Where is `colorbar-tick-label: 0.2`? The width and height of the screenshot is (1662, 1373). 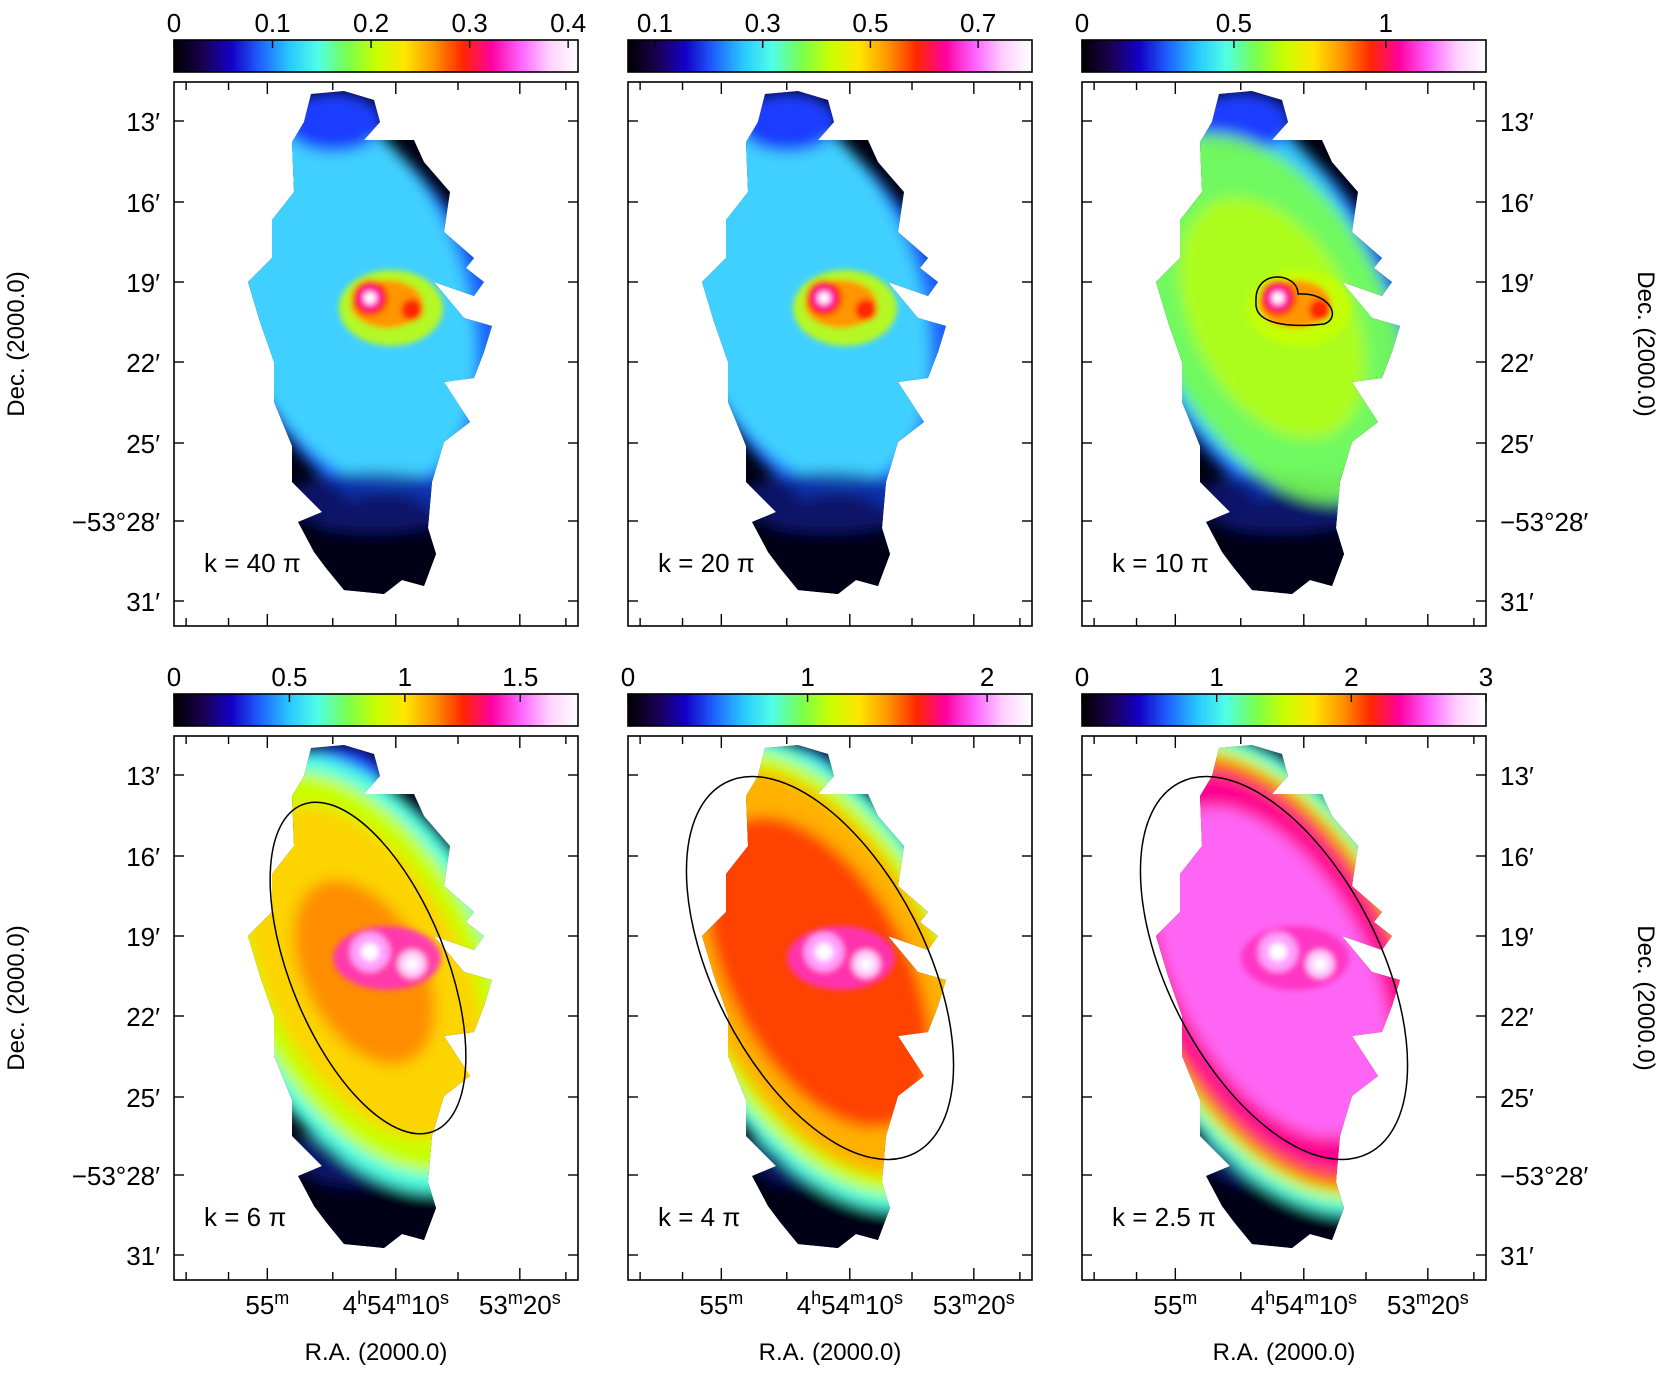
colorbar-tick-label: 0.2 is located at coordinates (371, 23).